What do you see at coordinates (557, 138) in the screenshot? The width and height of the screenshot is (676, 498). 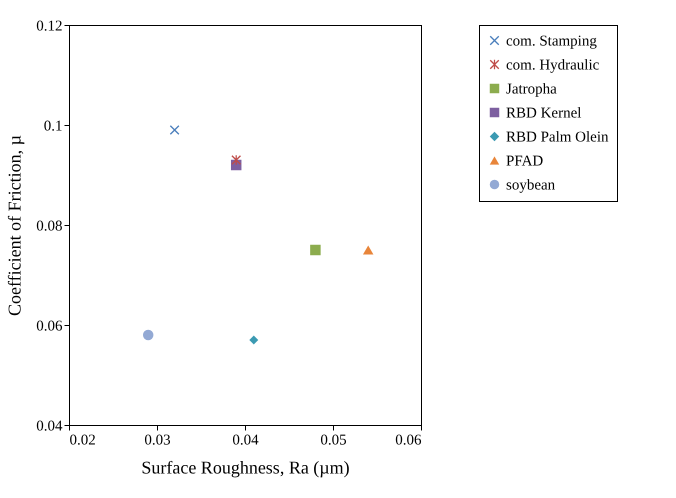 I see `legend-label: RBD Palm Olein` at bounding box center [557, 138].